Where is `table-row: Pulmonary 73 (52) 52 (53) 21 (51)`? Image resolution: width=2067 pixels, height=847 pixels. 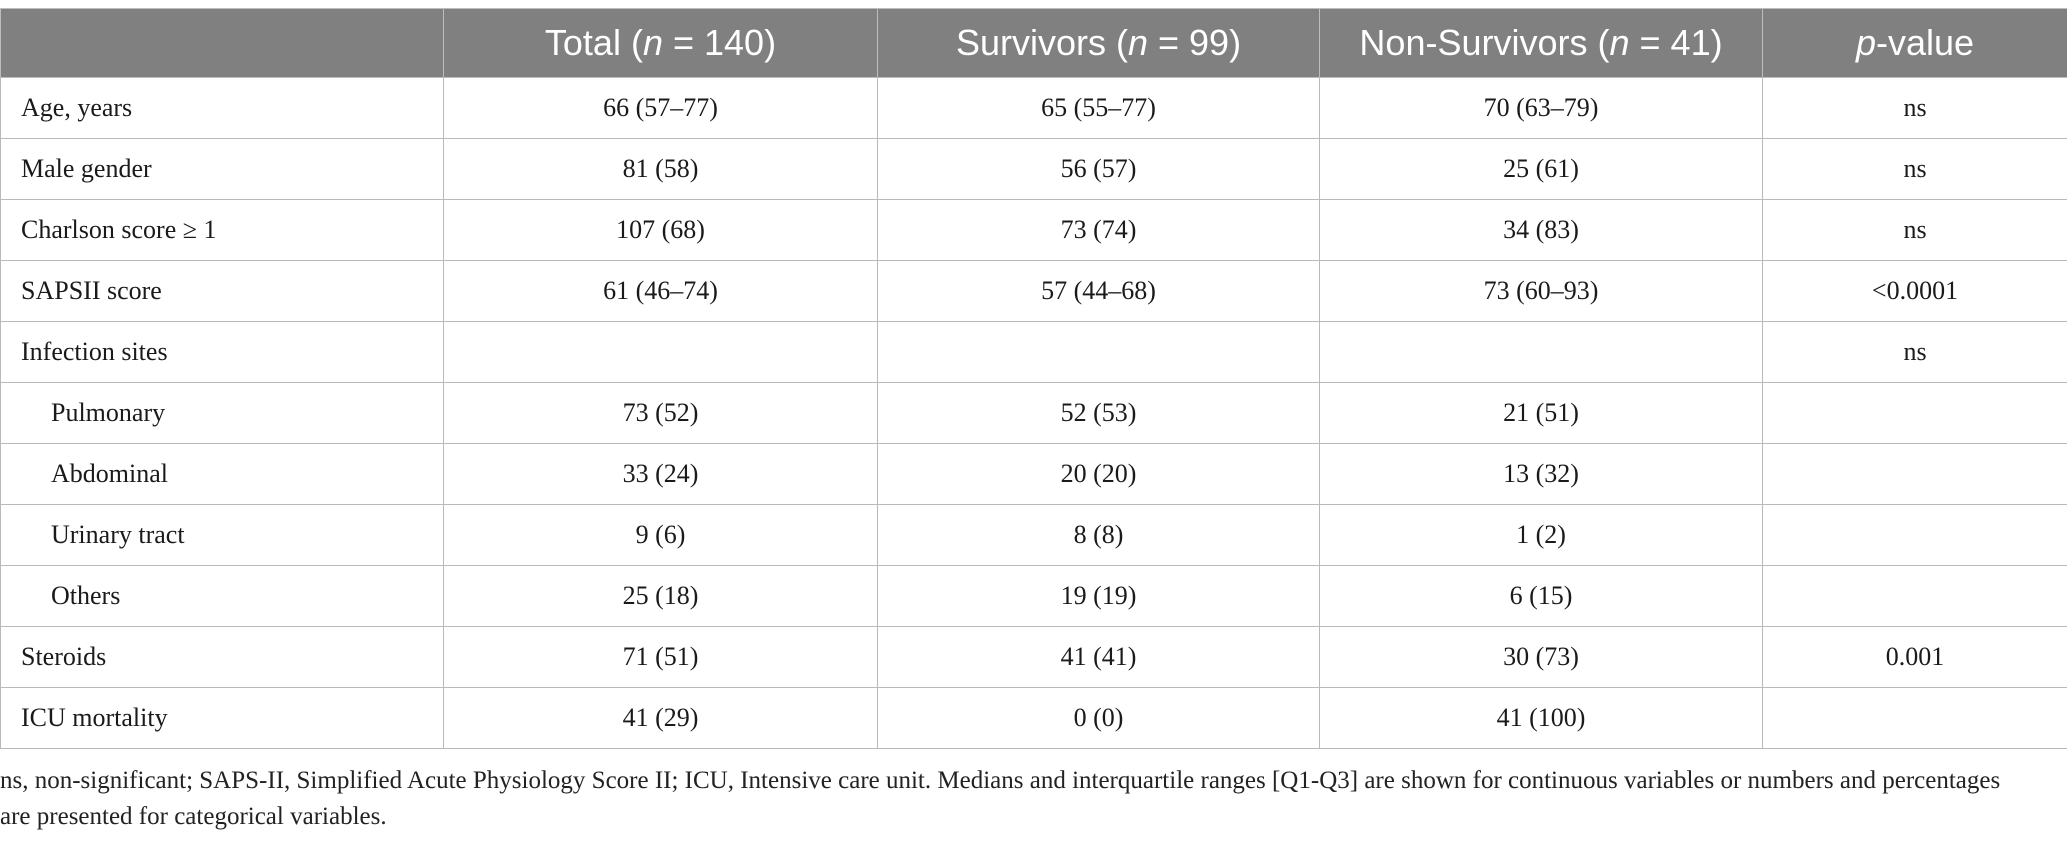 table-row: Pulmonary 73 (52) 52 (53) 21 (51) is located at coordinates (1033, 413).